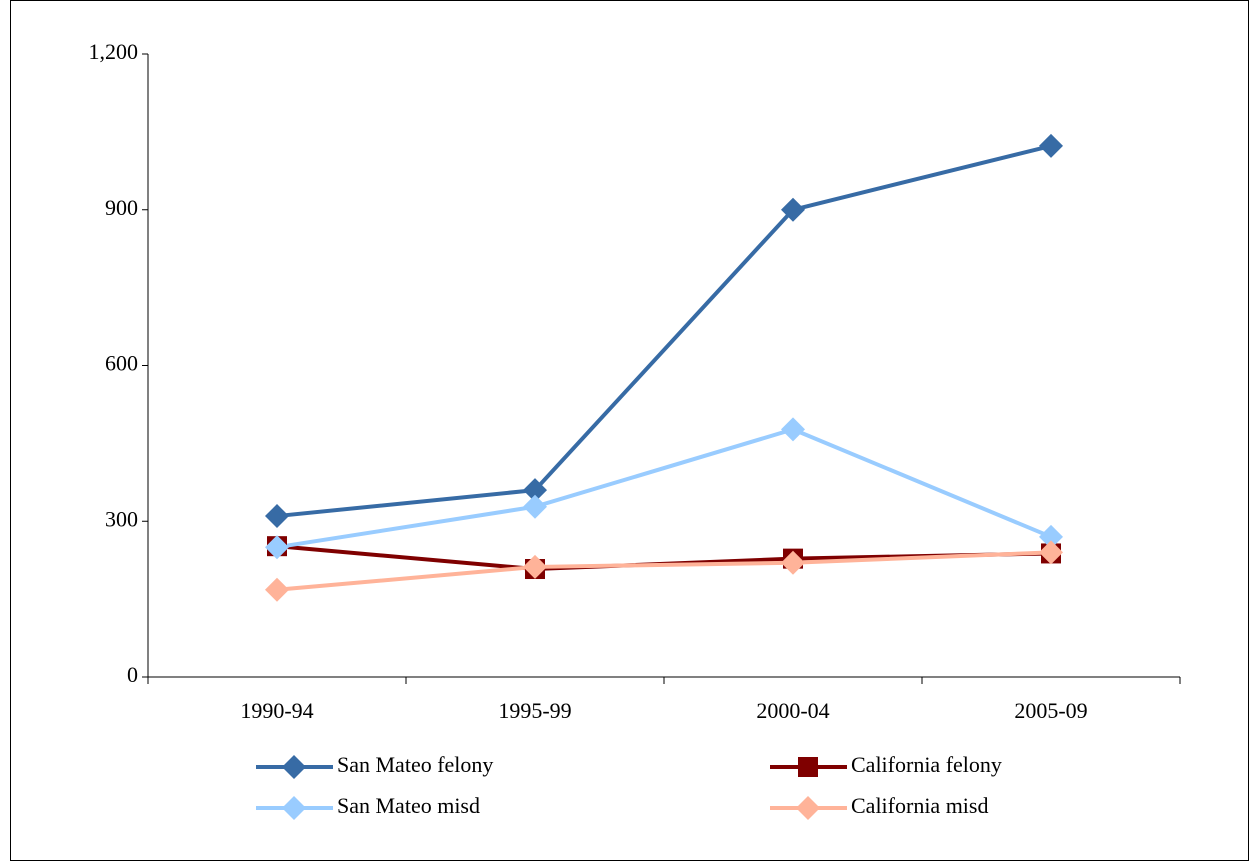  Describe the element at coordinates (121, 363) in the screenshot. I see `y-tick-label: 600` at that location.